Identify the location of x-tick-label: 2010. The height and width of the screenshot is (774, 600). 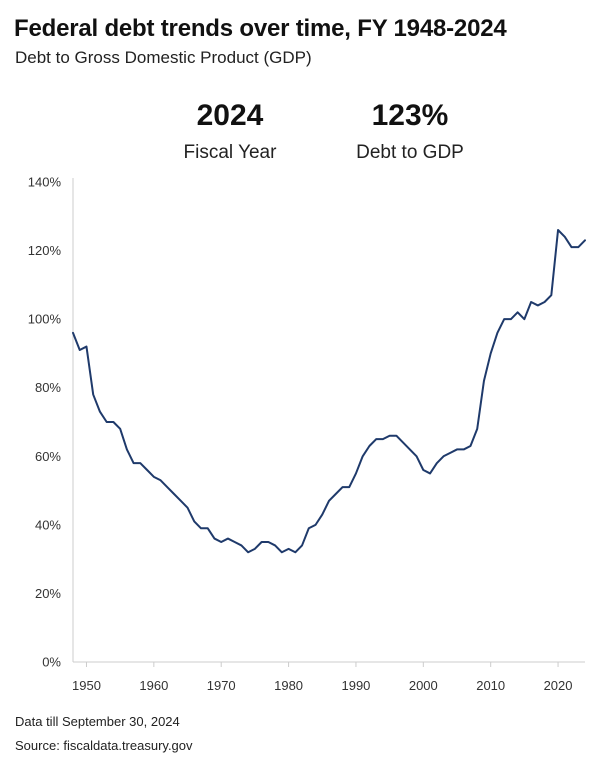
(490, 685).